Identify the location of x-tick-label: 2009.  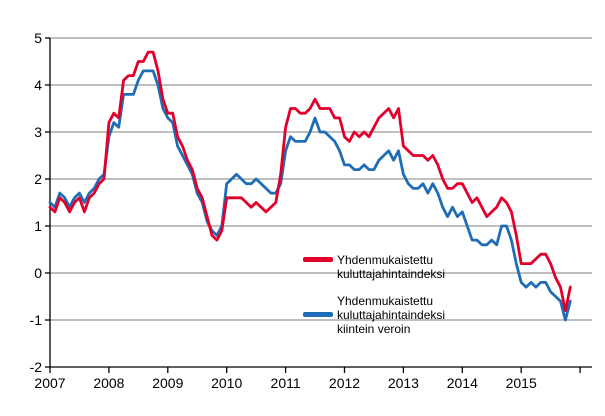
(167, 383).